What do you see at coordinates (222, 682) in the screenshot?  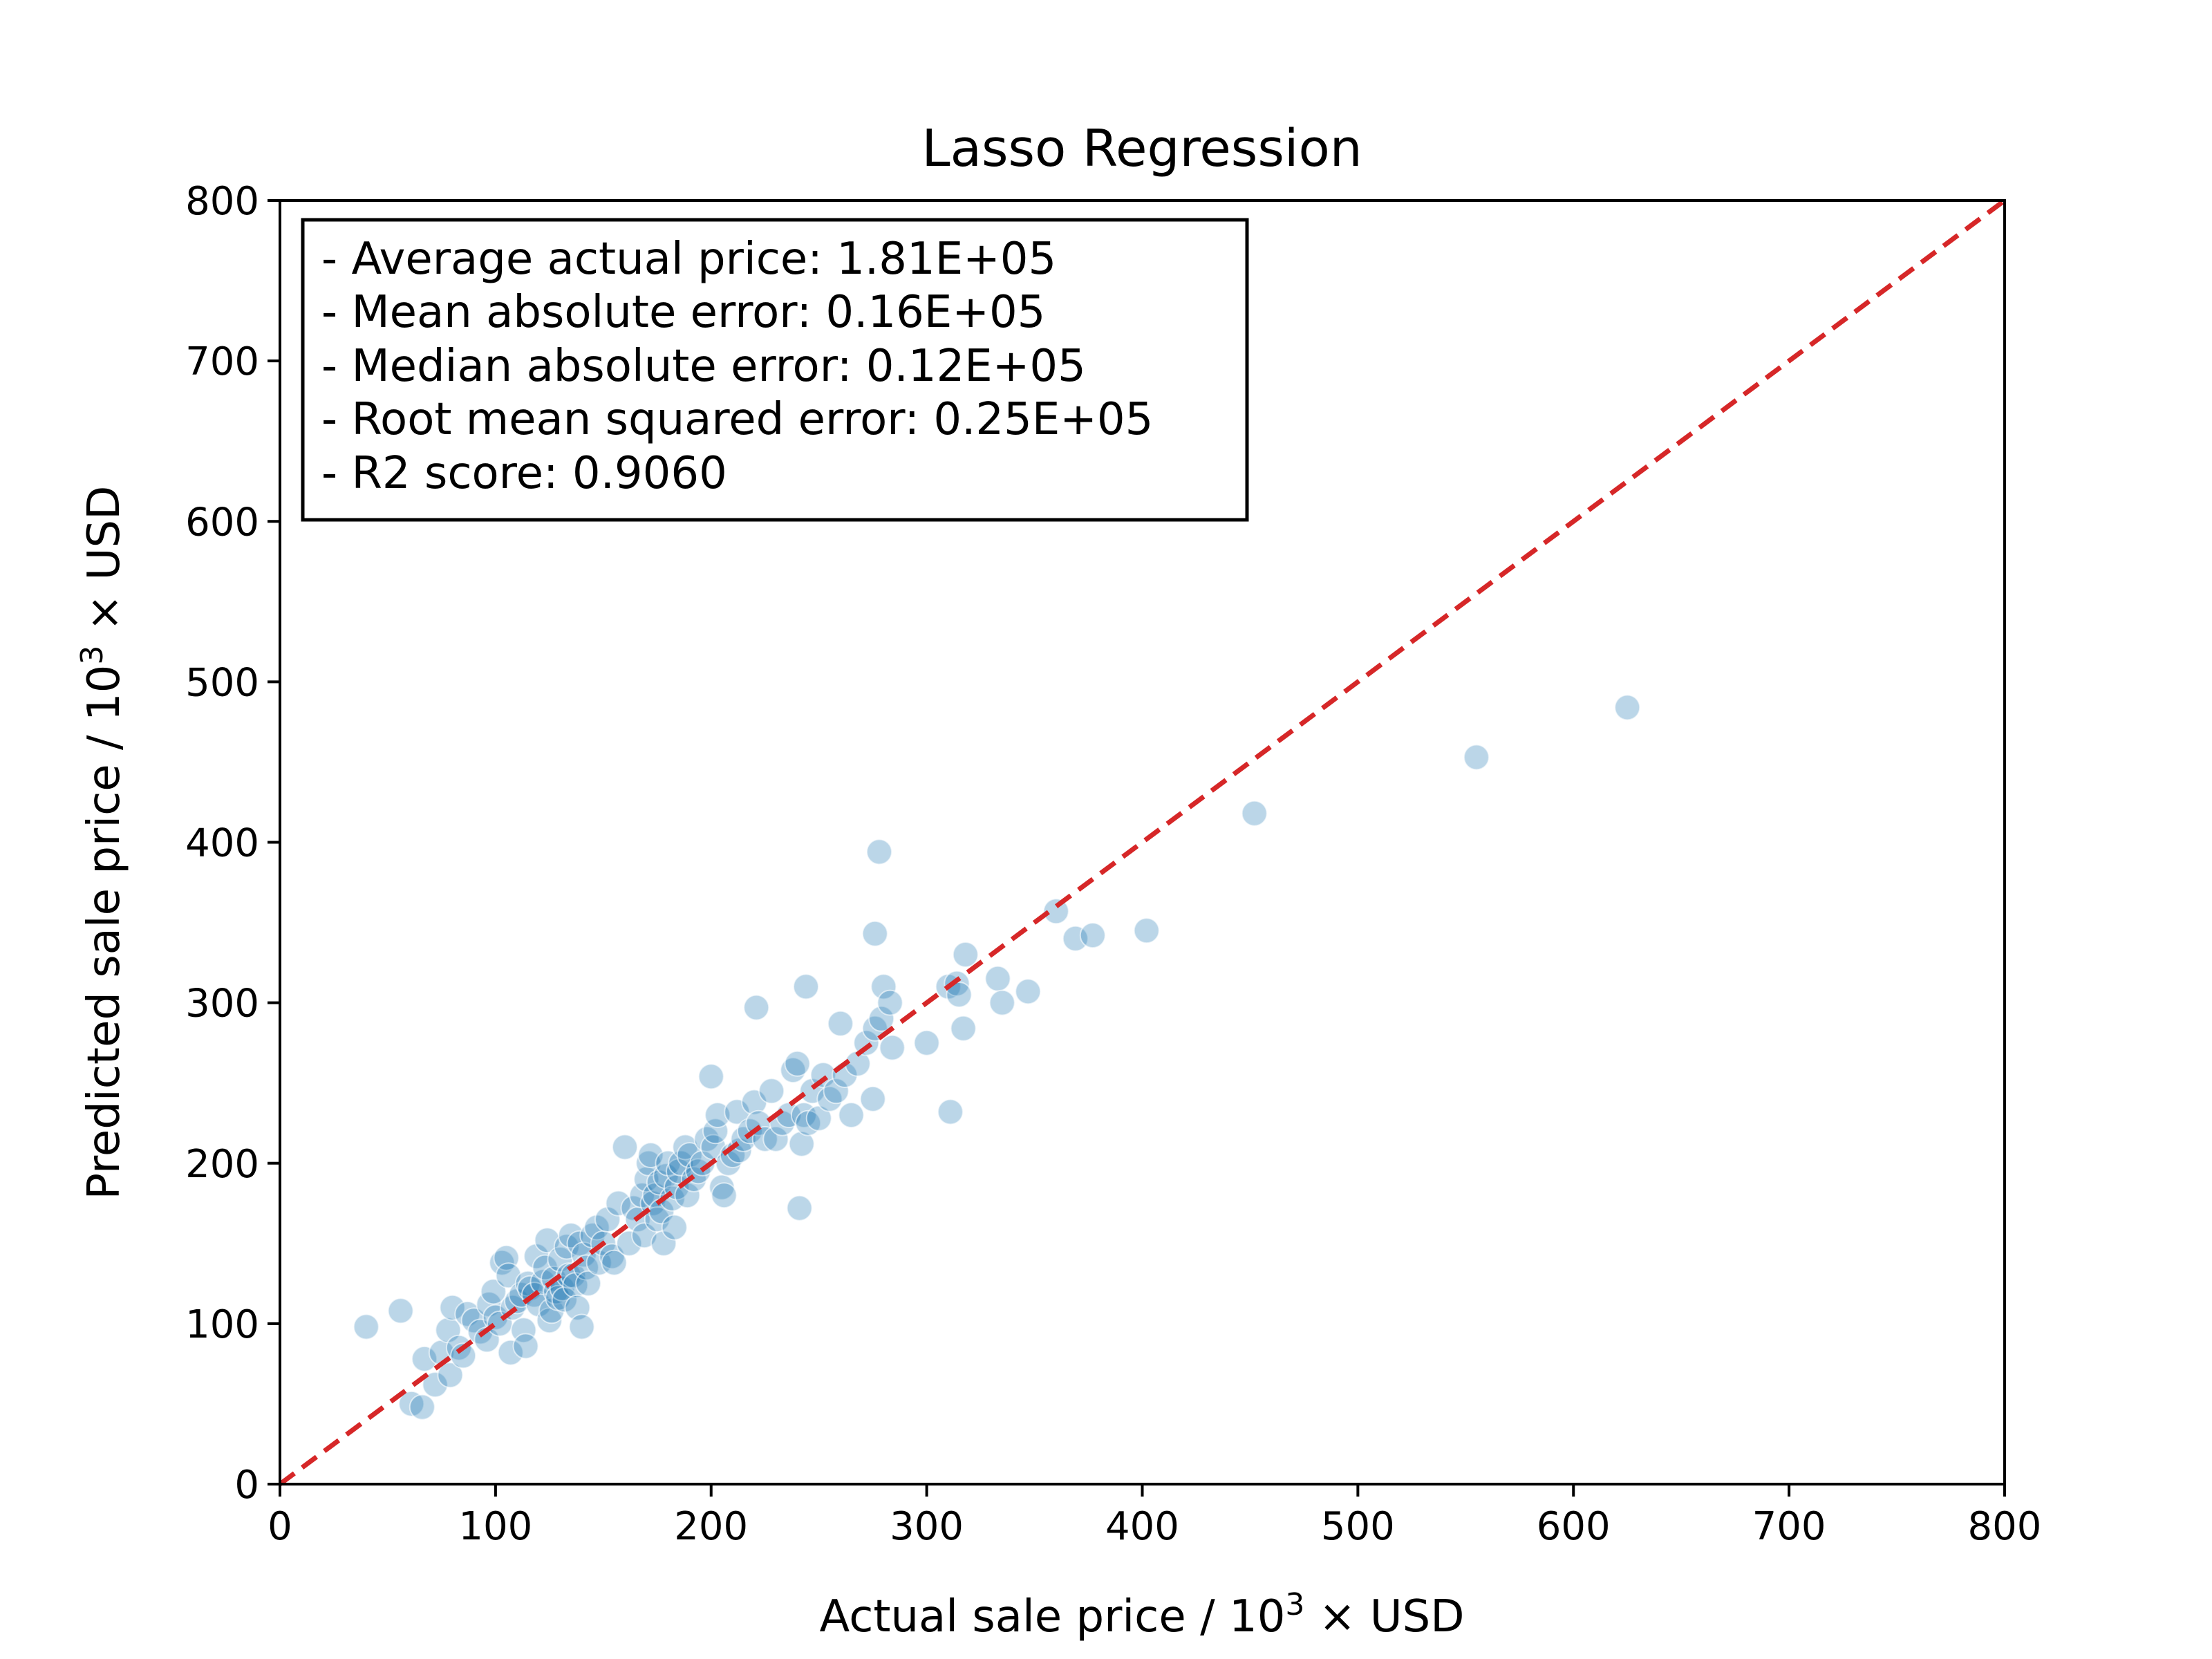 I see `y-tick-label-500: 500` at bounding box center [222, 682].